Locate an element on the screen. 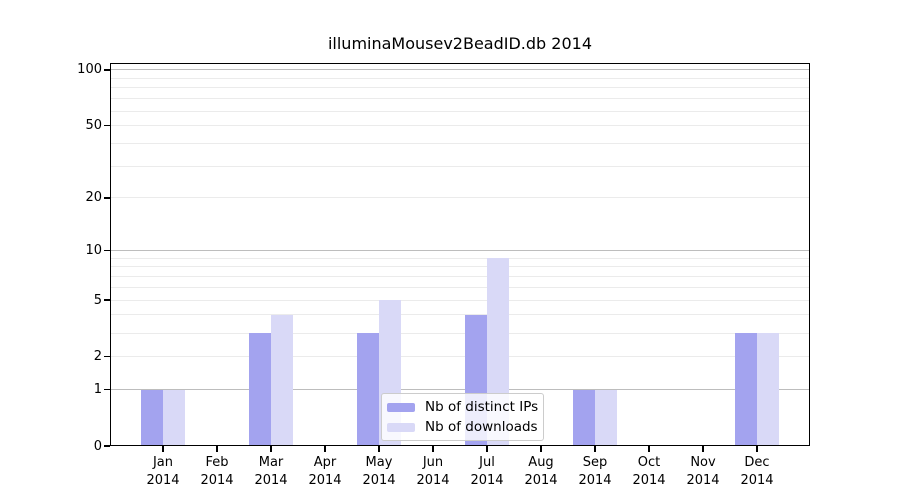 The image size is (900, 500). legend-swatch-downloads is located at coordinates (401, 427).